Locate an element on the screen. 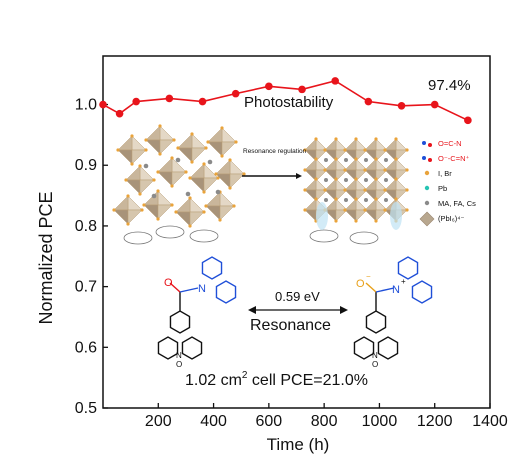 The image size is (515, 460). legend-label: O⁻-C=N⁺ is located at coordinates (454, 158).